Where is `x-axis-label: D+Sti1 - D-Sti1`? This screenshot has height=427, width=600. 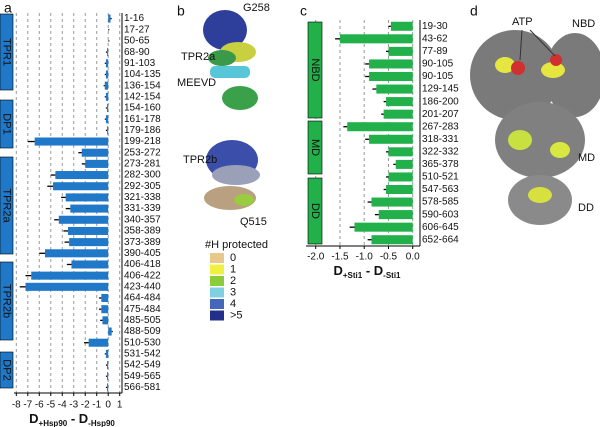 x-axis-label: D+Sti1 - D-Sti1 is located at coordinates (367, 271).